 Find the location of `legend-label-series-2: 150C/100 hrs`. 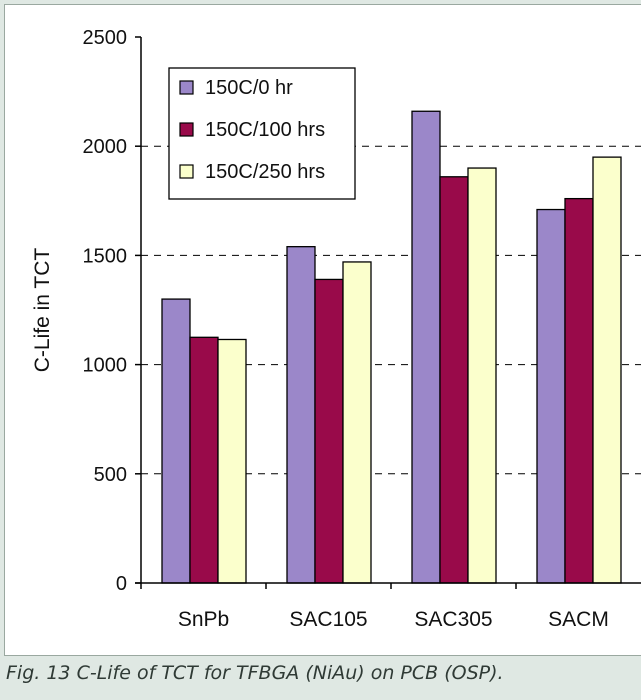

legend-label-series-2: 150C/100 hrs is located at coordinates (265, 130).